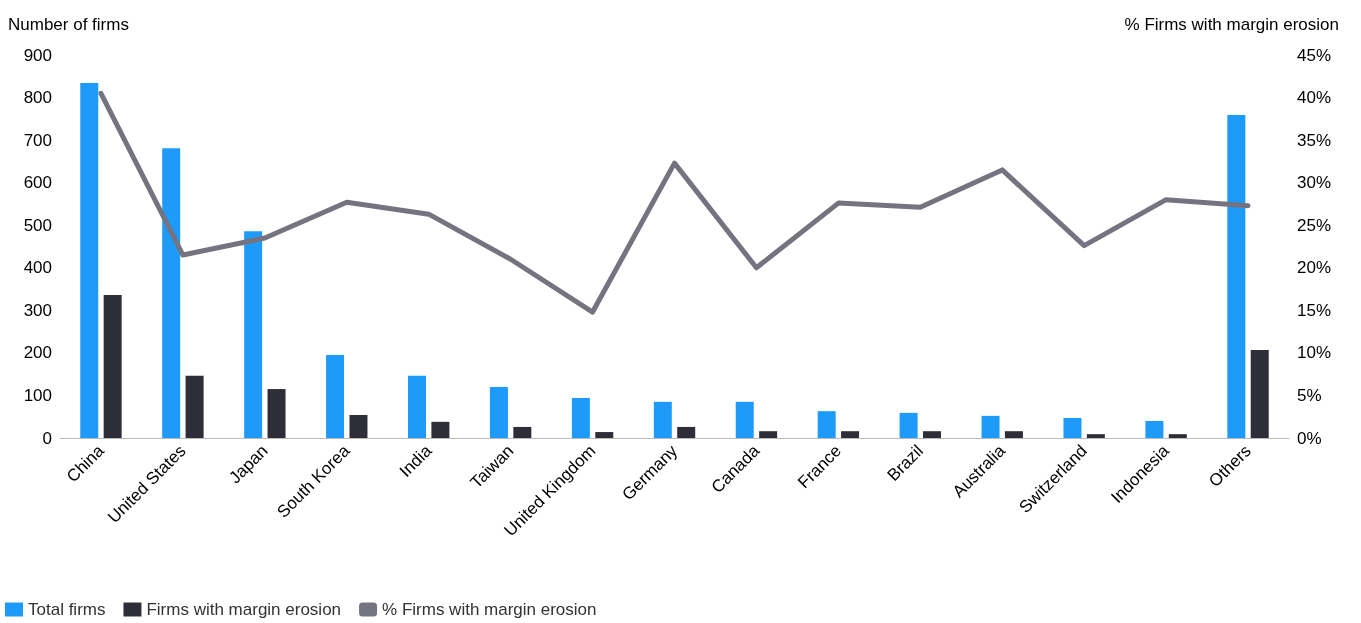 The height and width of the screenshot is (623, 1361). Describe the element at coordinates (37, 98) in the screenshot. I see `y-tick-label: 800` at that location.